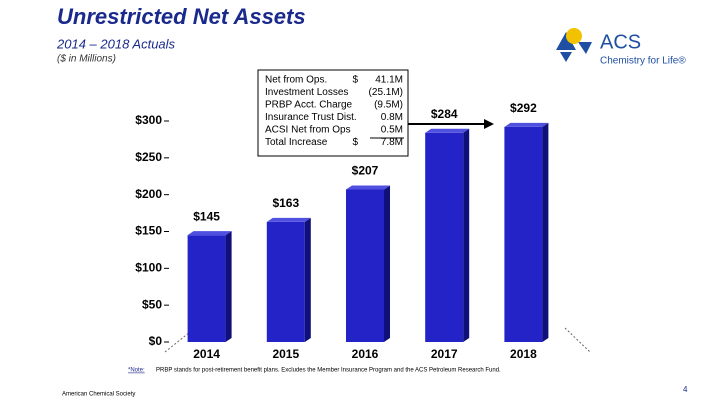 This screenshot has height=405, width=720. I want to click on annotation-amount: (25.1M), so click(386, 92).